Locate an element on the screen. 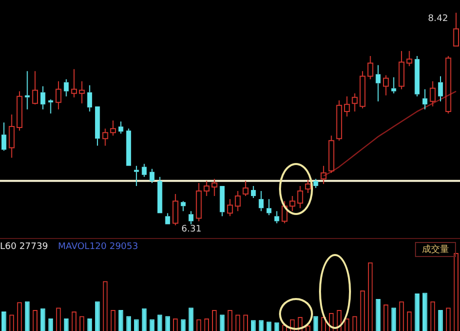 Image resolution: width=460 pixels, height=331 pixels. annotation: 成交量 is located at coordinates (435, 249).